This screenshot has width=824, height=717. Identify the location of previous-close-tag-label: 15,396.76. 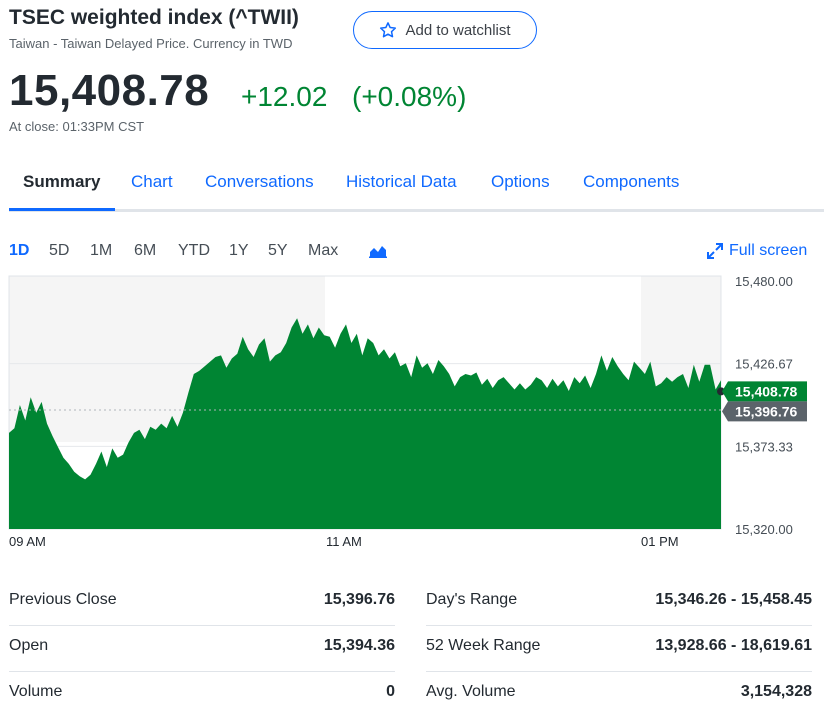
(766, 411).